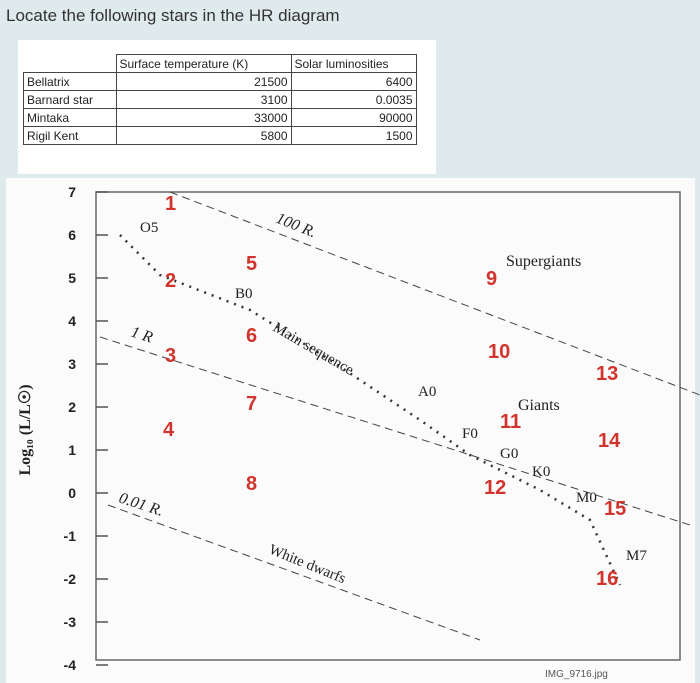 The width and height of the screenshot is (700, 683). Describe the element at coordinates (170, 356) in the screenshot. I see `star-number: 3` at that location.